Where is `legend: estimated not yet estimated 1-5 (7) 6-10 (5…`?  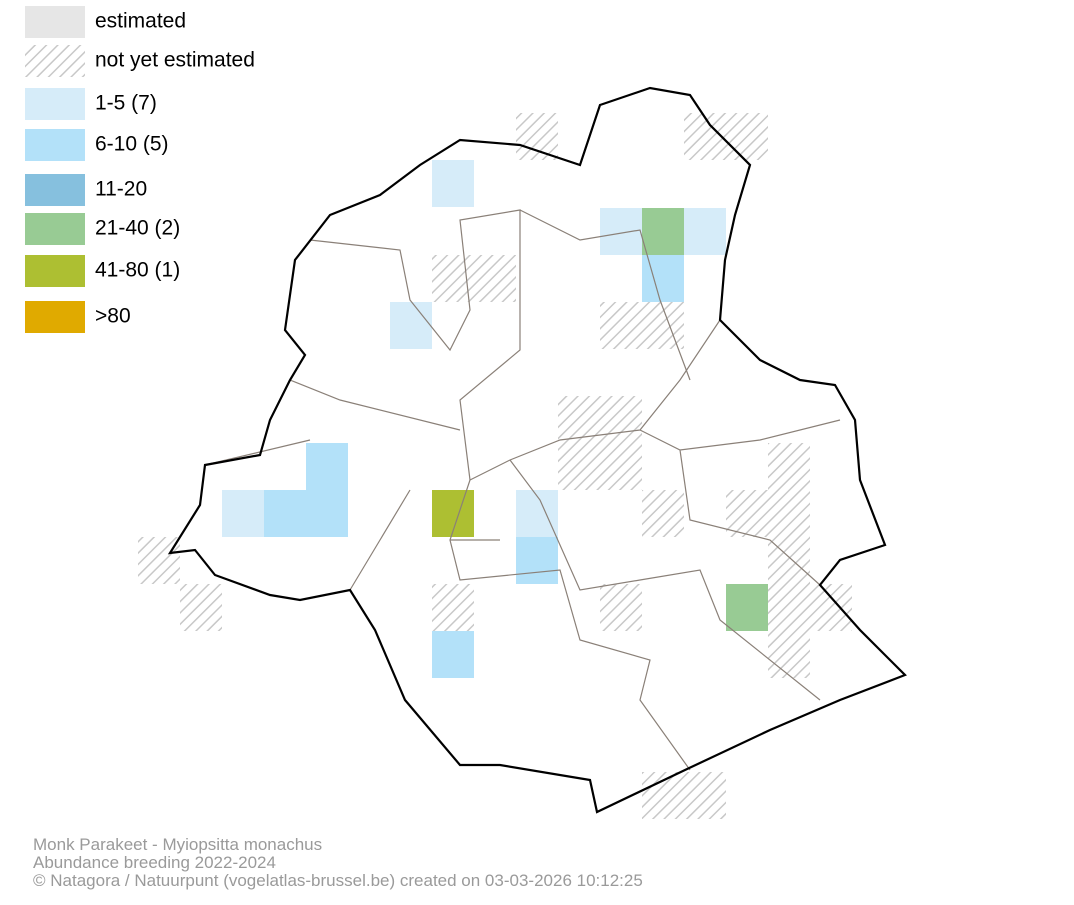
legend: estimated not yet estimated 1-5 (7) 6-10 (5… is located at coordinates (140, 169).